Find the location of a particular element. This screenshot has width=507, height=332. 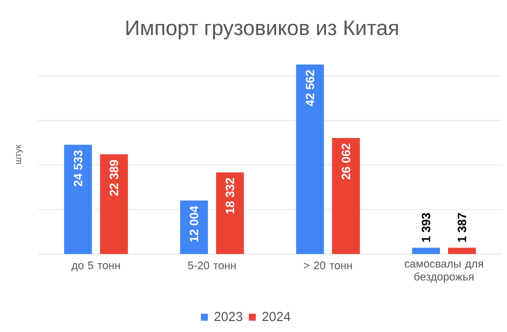

data-label: 26 062 is located at coordinates (346, 162).